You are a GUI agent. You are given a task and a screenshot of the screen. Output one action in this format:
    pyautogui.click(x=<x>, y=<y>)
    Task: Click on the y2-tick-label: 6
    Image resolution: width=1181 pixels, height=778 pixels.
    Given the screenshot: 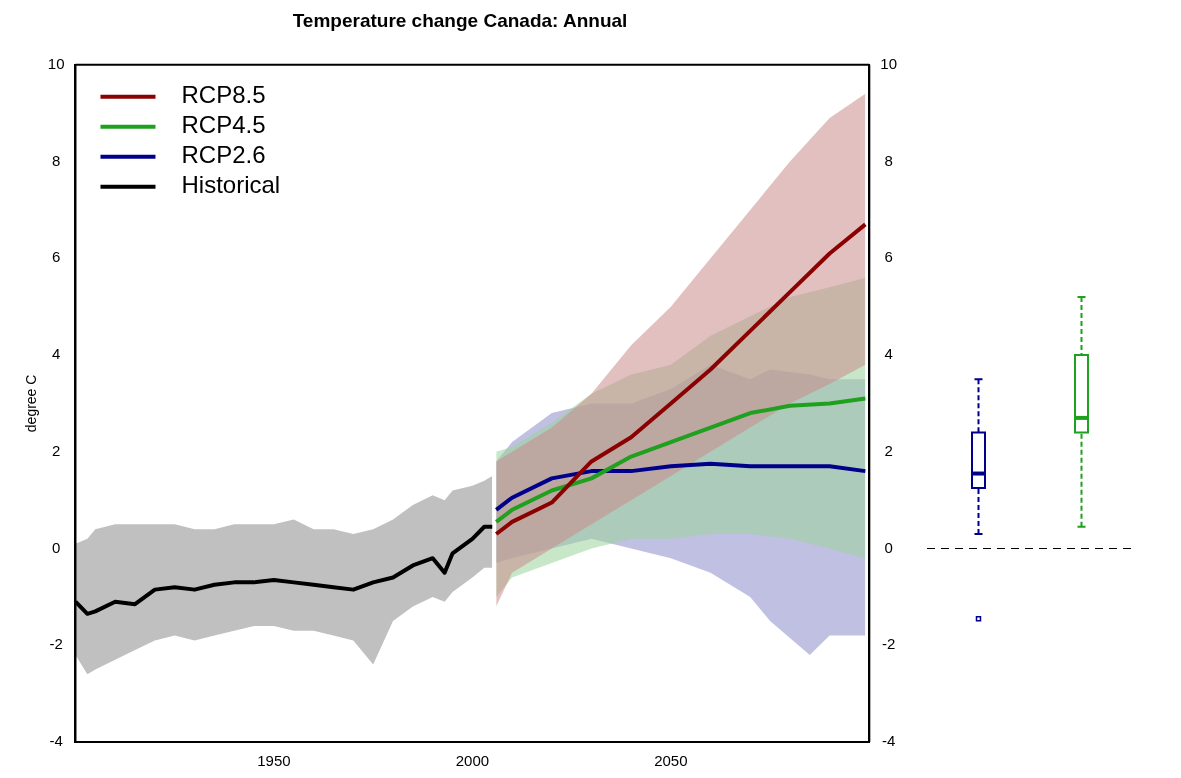 What is the action you would take?
    pyautogui.click(x=888, y=257)
    